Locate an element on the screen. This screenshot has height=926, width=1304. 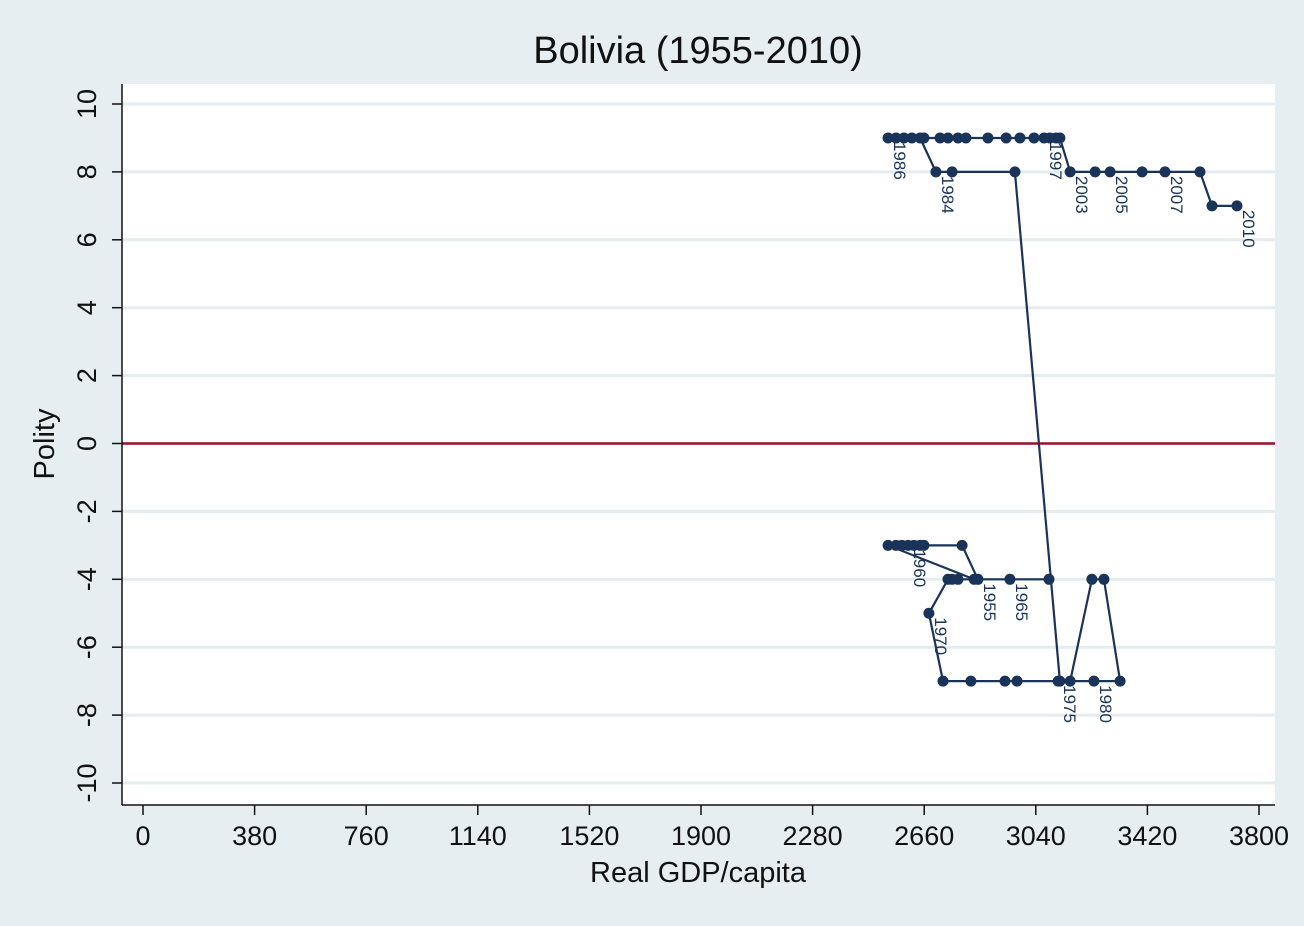
point-label: 1970 is located at coordinates (940, 636).